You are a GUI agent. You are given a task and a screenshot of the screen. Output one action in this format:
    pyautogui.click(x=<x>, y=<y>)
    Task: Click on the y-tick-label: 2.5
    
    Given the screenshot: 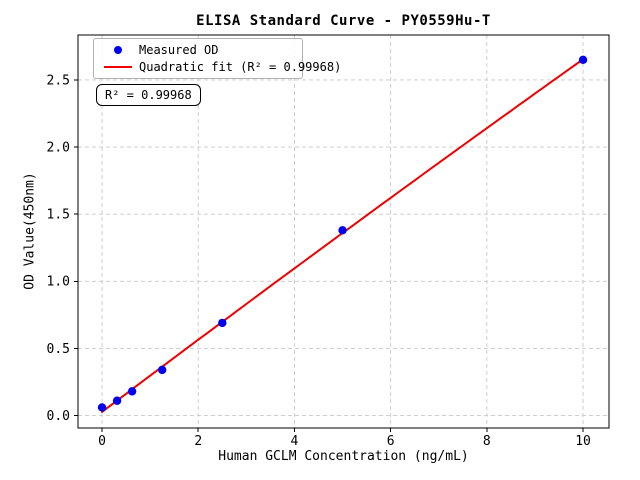 What is the action you would take?
    pyautogui.click(x=58, y=80)
    